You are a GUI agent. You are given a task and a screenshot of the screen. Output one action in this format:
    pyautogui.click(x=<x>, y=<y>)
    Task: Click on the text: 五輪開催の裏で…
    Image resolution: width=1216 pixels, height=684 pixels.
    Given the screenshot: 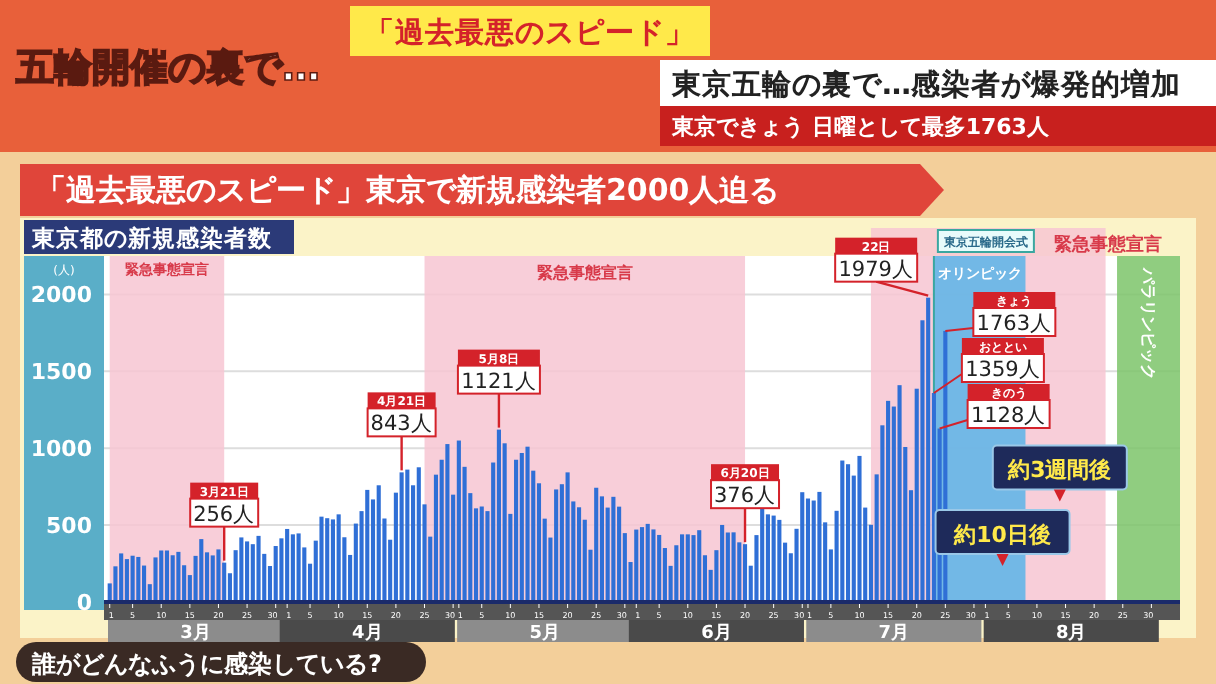 What is the action you would take?
    pyautogui.click(x=167, y=68)
    